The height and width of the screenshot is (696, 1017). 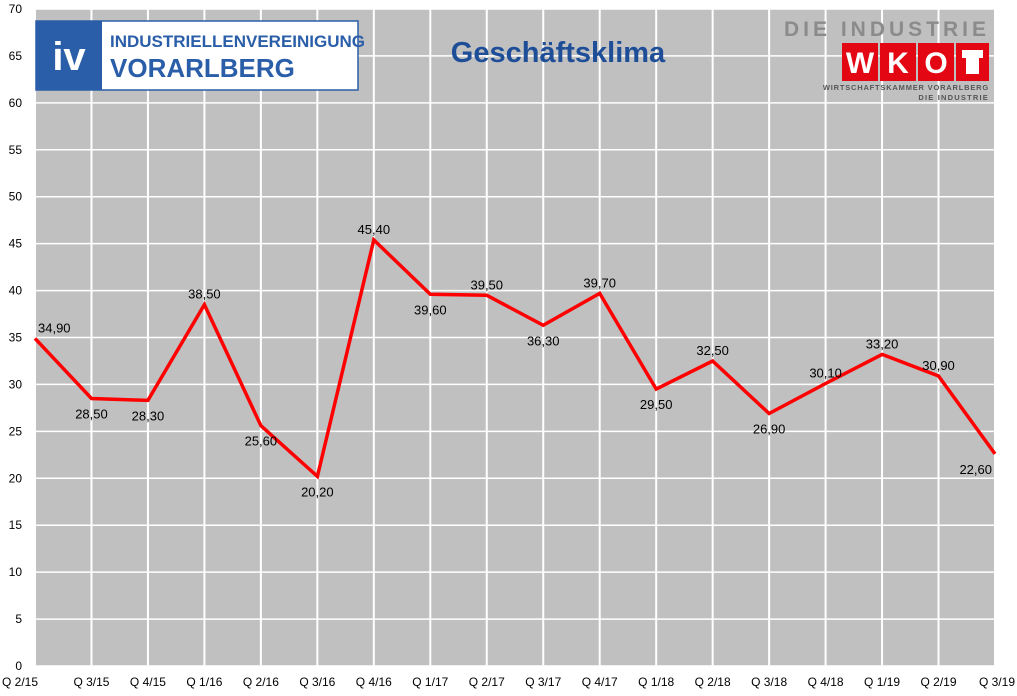 I want to click on x-tick-label-1: Q 3/15, so click(x=91, y=682).